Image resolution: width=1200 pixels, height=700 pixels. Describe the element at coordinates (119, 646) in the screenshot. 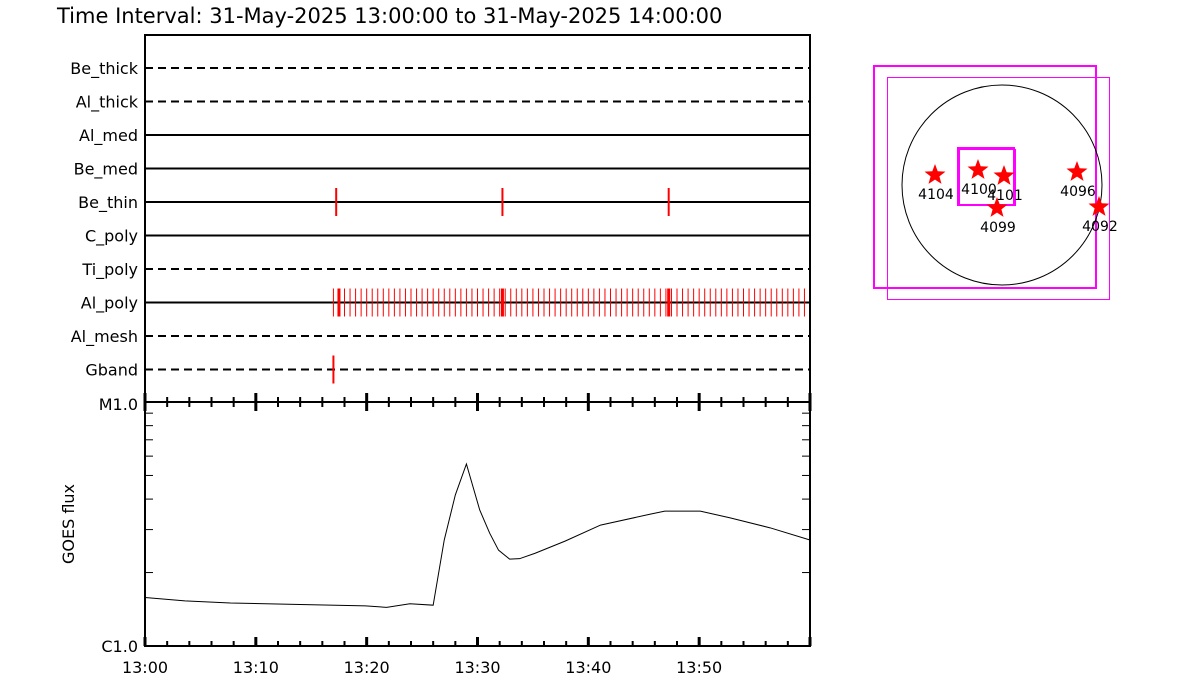

I see `y-tick-label: C1.0` at that location.